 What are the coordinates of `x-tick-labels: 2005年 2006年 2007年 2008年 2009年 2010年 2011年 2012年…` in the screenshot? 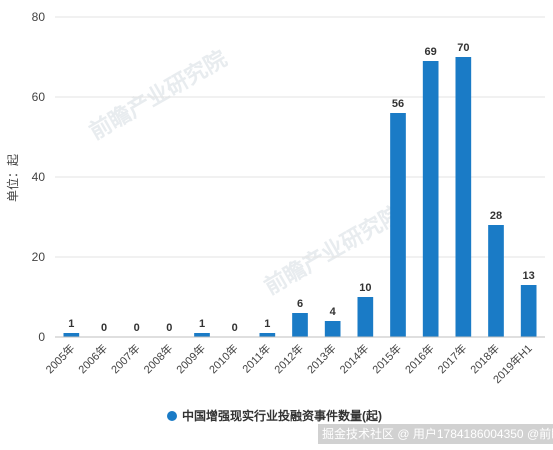 It's located at (288, 363).